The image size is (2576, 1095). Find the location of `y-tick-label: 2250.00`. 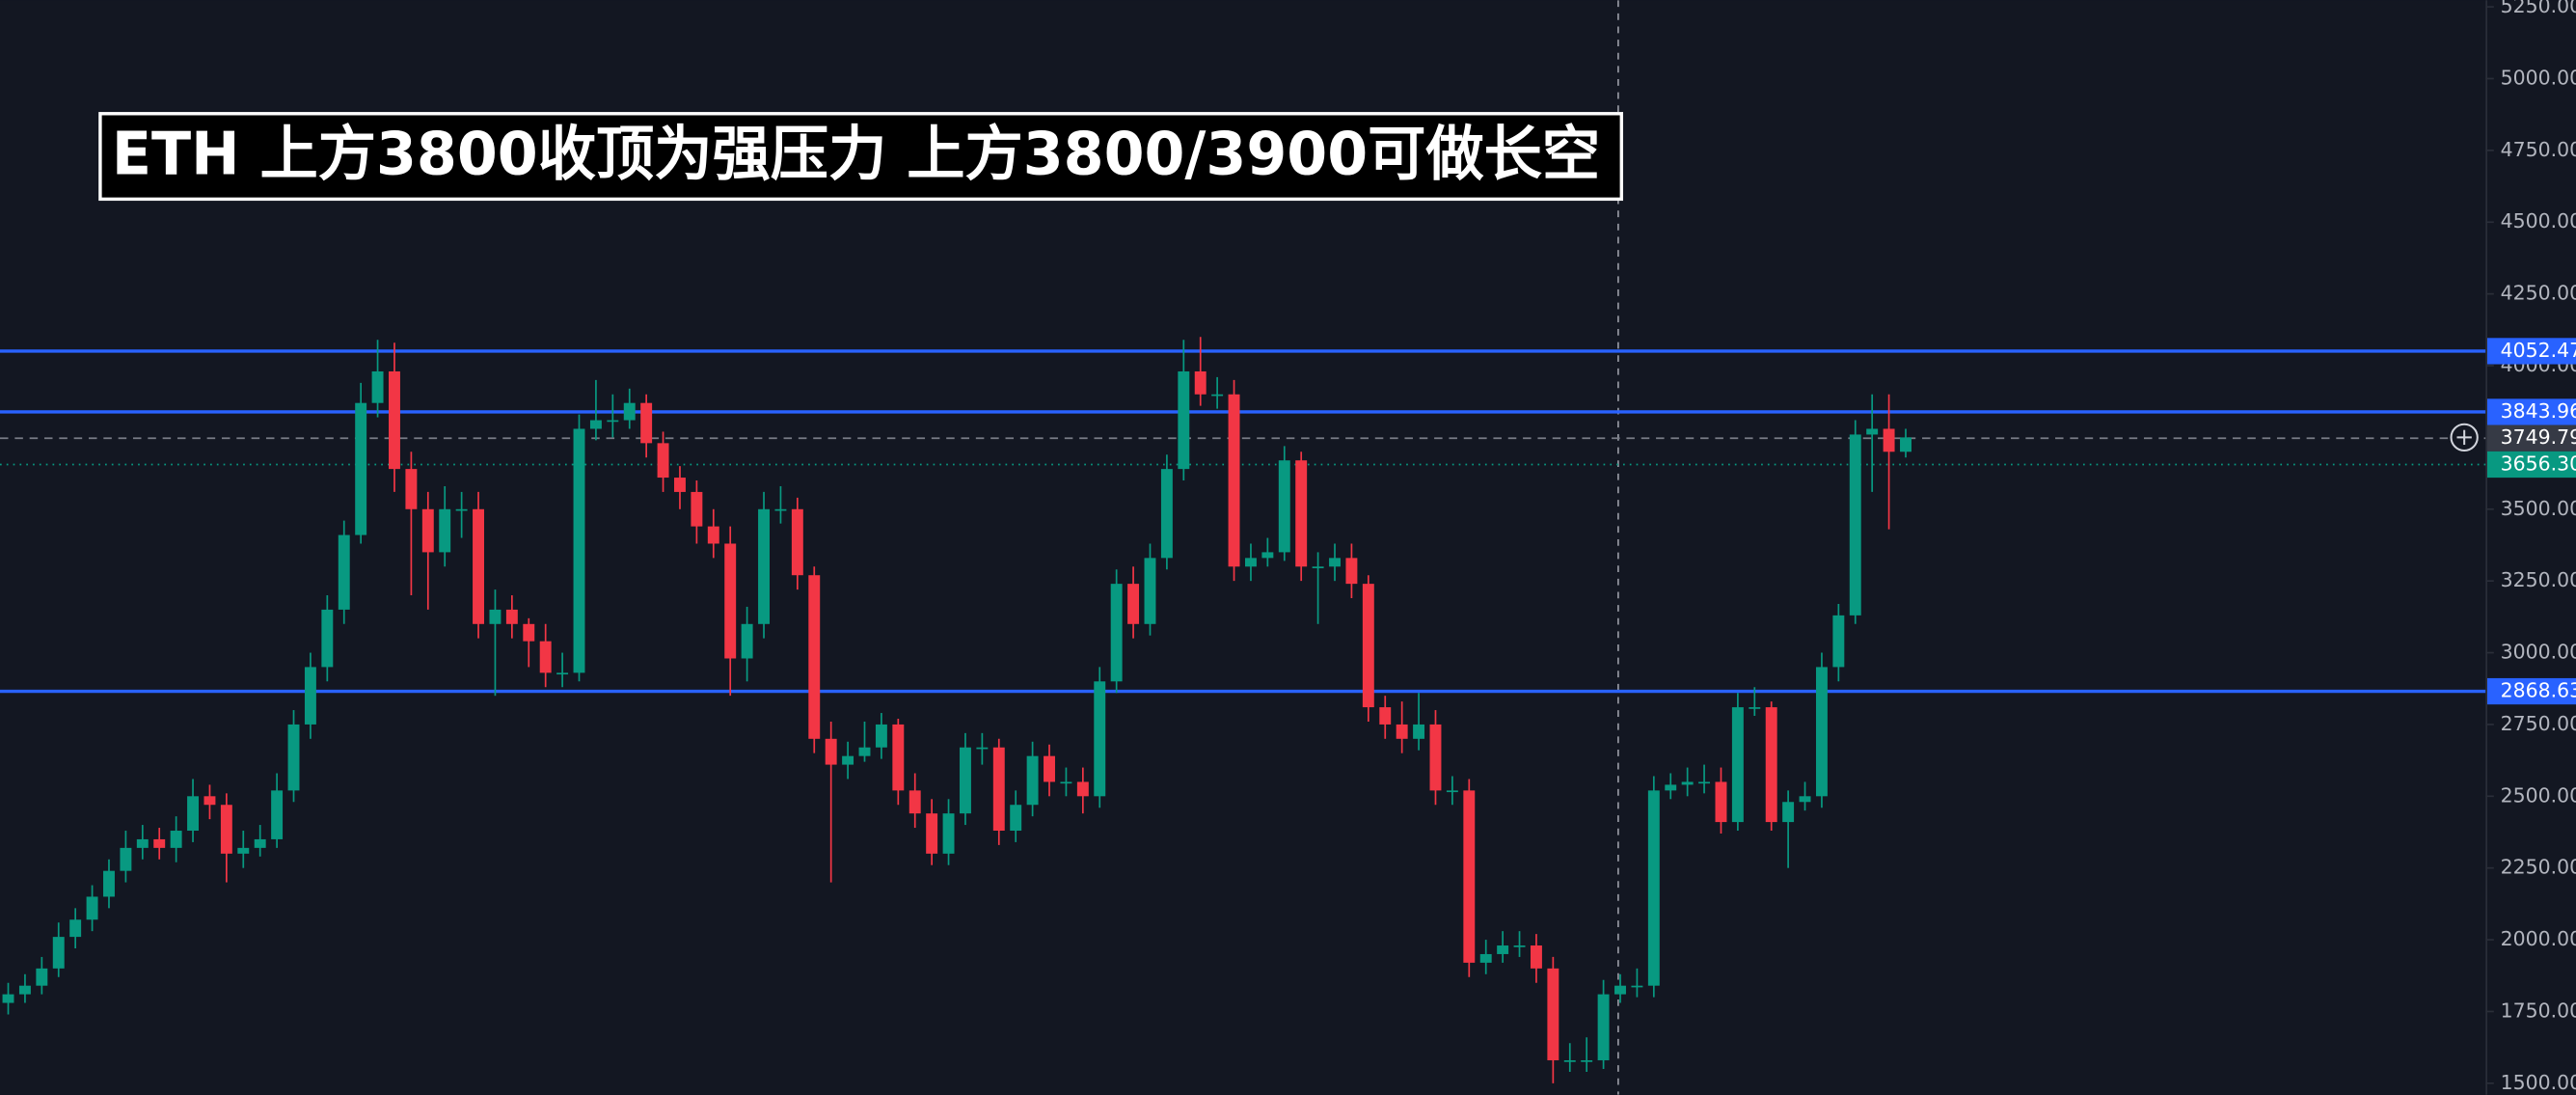

y-tick-label: 2250.00 is located at coordinates (2538, 867).